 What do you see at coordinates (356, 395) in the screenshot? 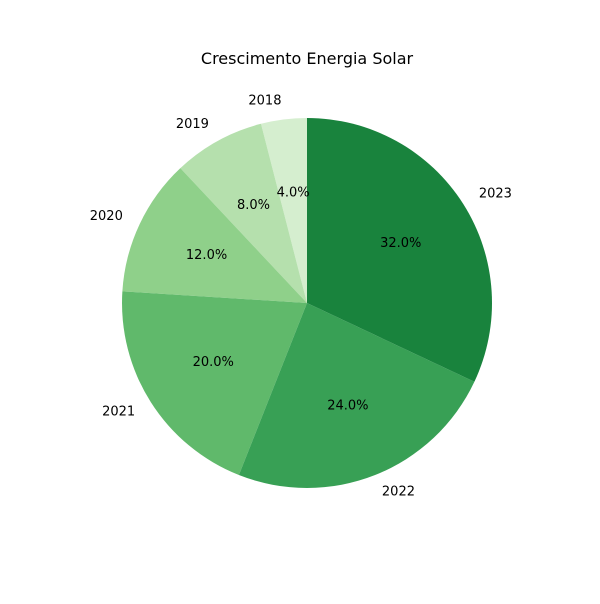
I see `pie-slice-2022` at bounding box center [356, 395].